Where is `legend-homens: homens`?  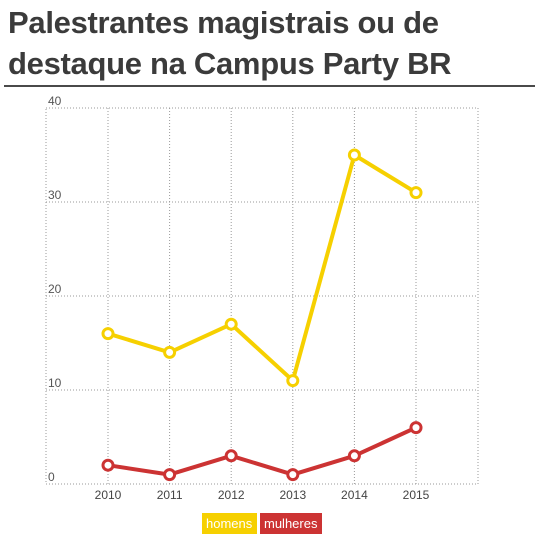
legend-homens: homens is located at coordinates (229, 523).